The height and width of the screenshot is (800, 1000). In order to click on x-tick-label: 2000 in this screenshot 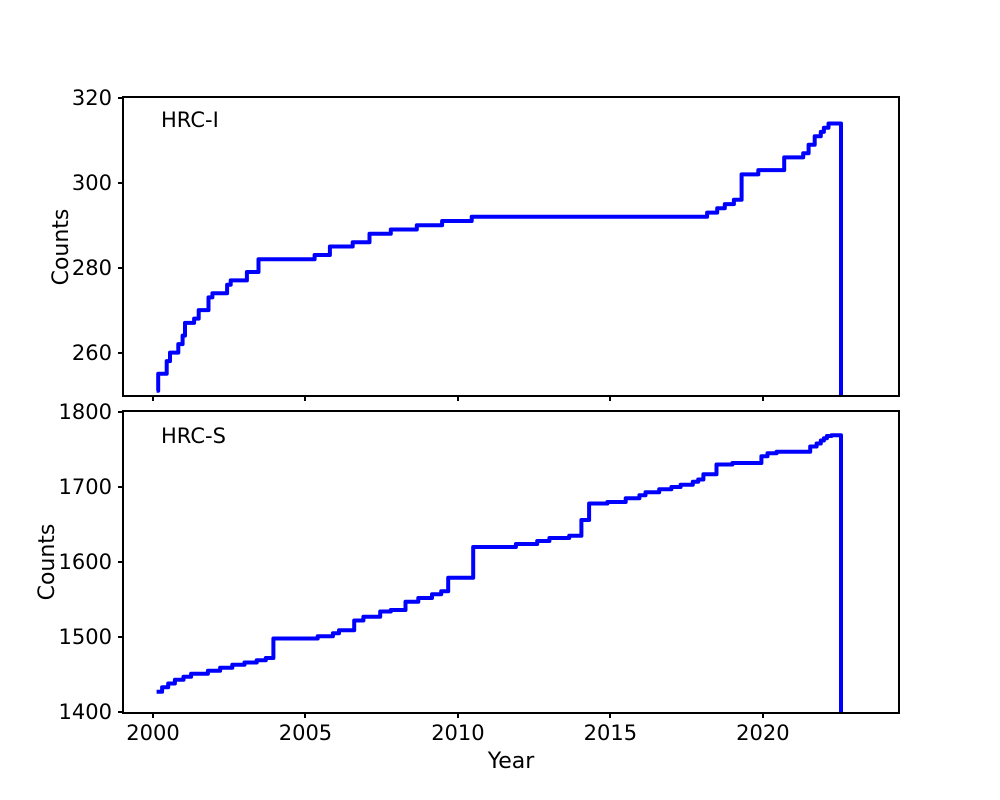, I will do `click(153, 733)`.